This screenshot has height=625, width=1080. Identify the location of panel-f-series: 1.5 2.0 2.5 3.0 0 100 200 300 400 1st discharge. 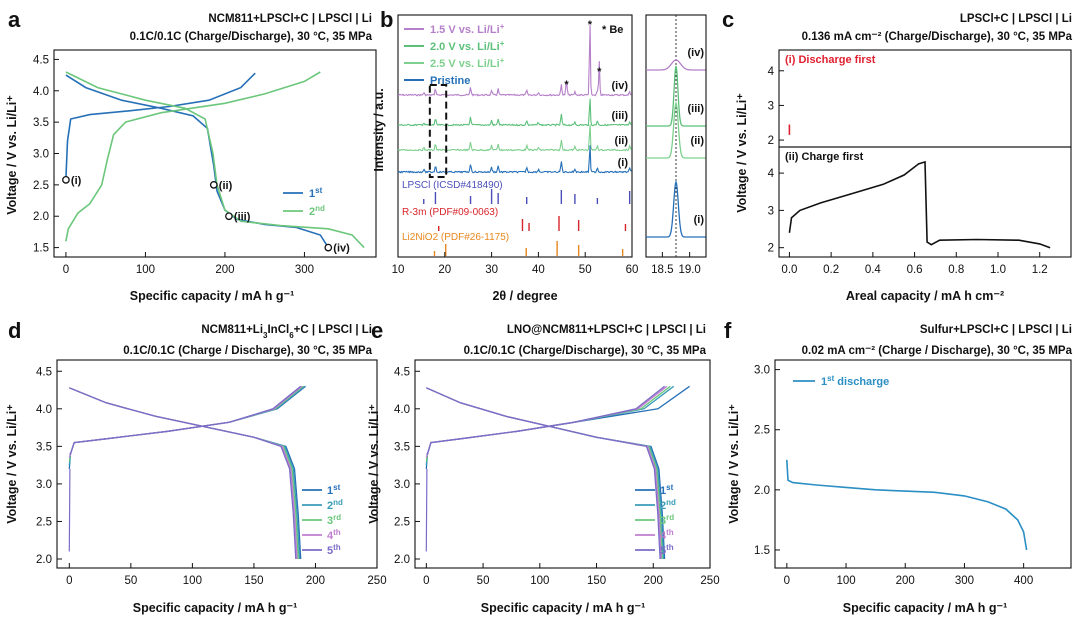
(893, 476).